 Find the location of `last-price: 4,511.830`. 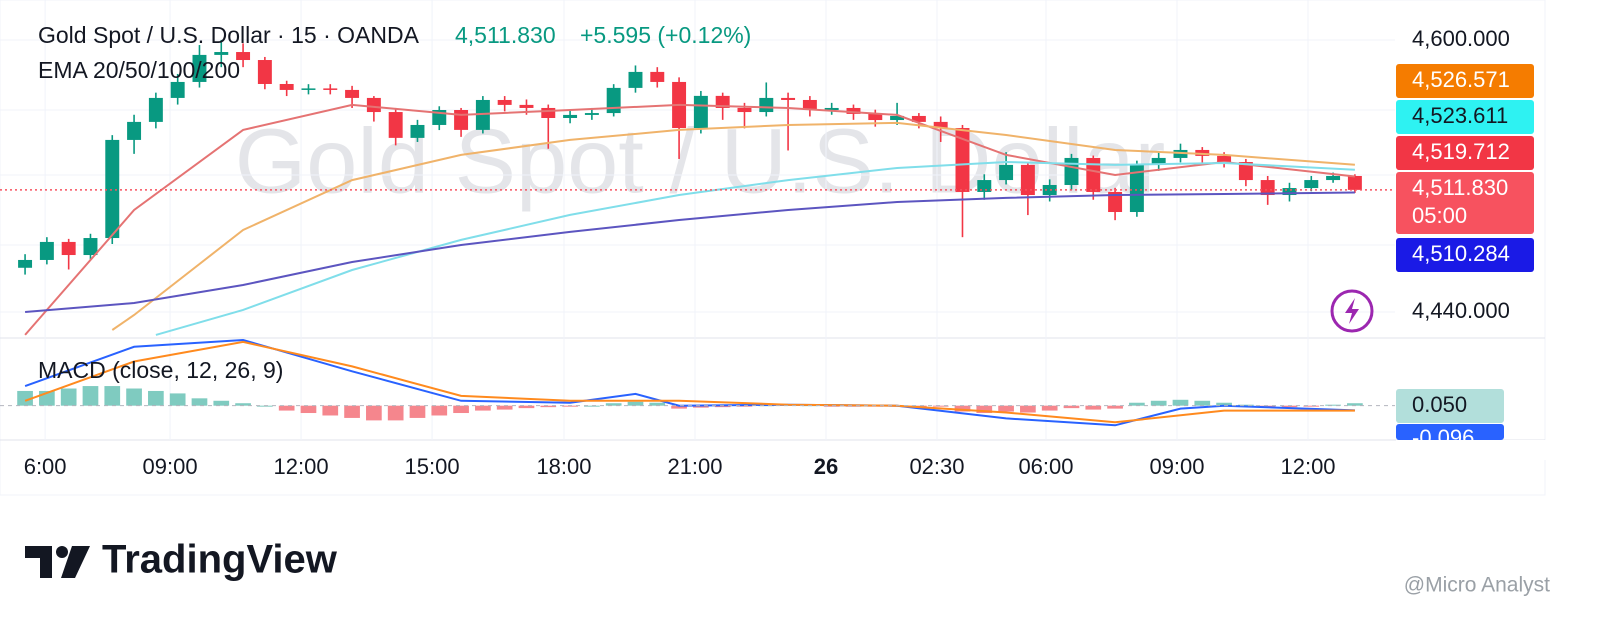

last-price: 4,511.830 is located at coordinates (505, 35).